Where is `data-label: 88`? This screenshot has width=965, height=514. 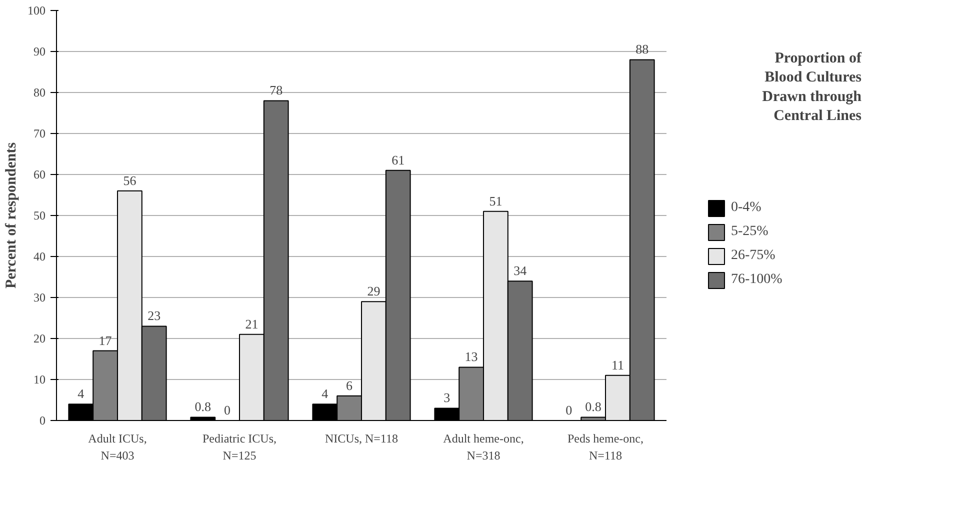
data-label: 88 is located at coordinates (642, 49).